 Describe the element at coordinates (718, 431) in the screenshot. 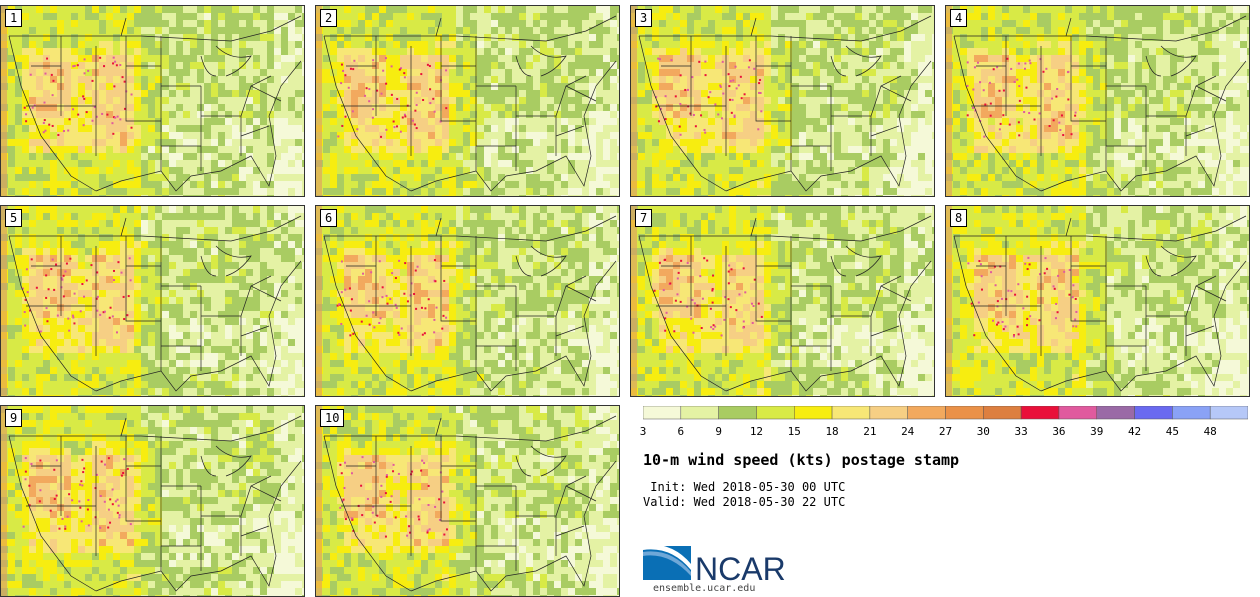

I see `colorbar-tick-label: 9` at that location.